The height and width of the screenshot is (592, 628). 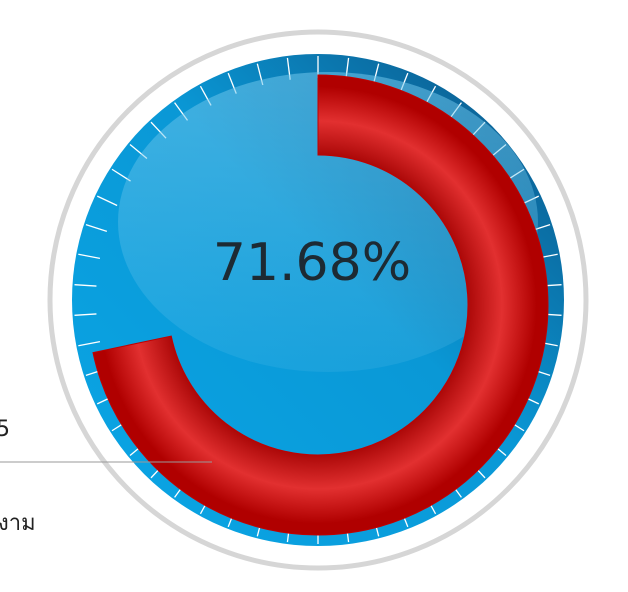 I want to click on gauge-value-label: 71.68%, so click(x=312, y=263).